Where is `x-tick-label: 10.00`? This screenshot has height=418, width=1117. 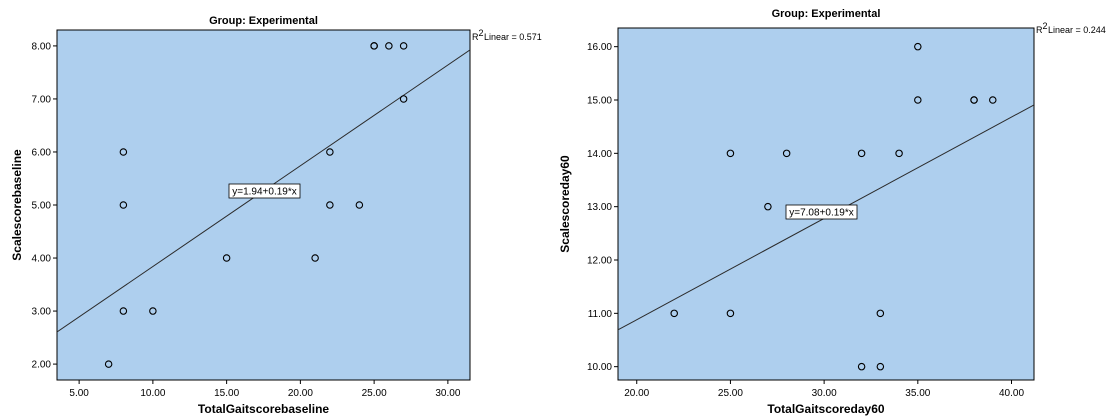 x-tick-label: 10.00 is located at coordinates (152, 393).